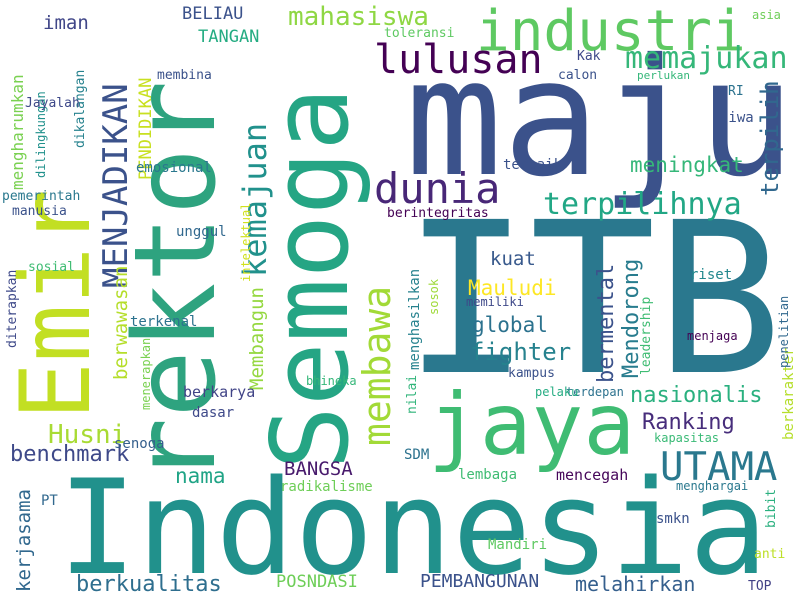 The width and height of the screenshot is (800, 600). I want to click on word-terpilih: terpilih, so click(770, 138).